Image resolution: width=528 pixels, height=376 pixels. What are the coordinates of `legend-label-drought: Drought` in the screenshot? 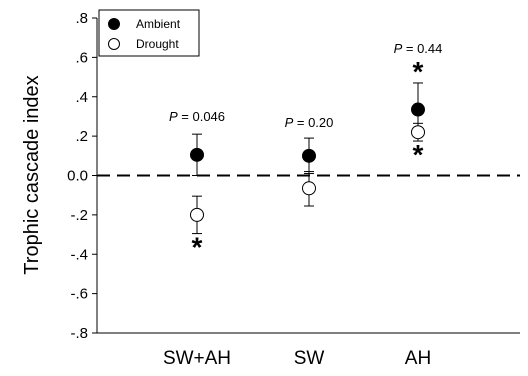 It's located at (157, 44).